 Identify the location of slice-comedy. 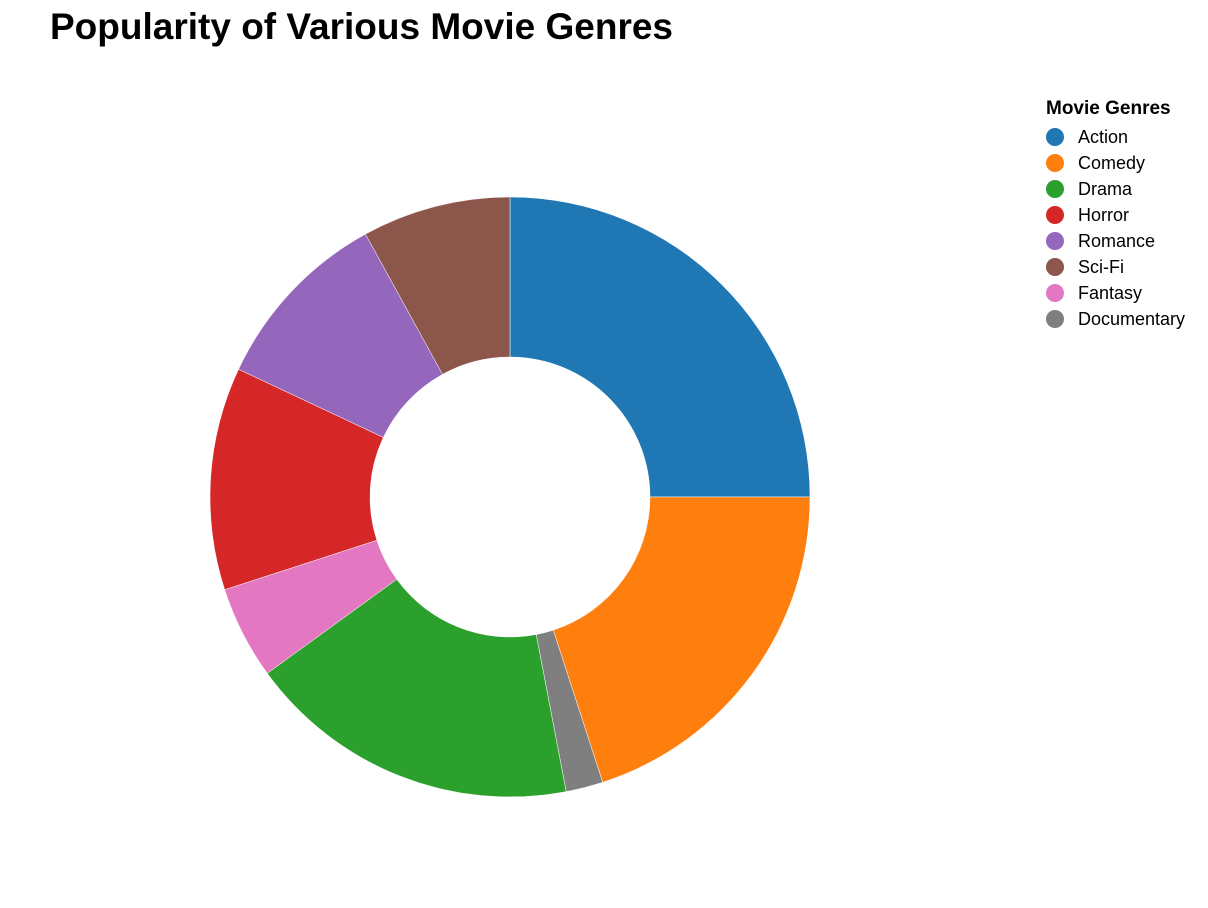
(681, 639).